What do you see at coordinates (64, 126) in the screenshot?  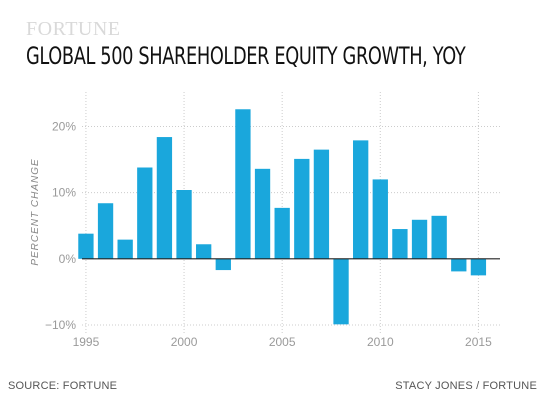 I see `y-tick-label: 20%` at bounding box center [64, 126].